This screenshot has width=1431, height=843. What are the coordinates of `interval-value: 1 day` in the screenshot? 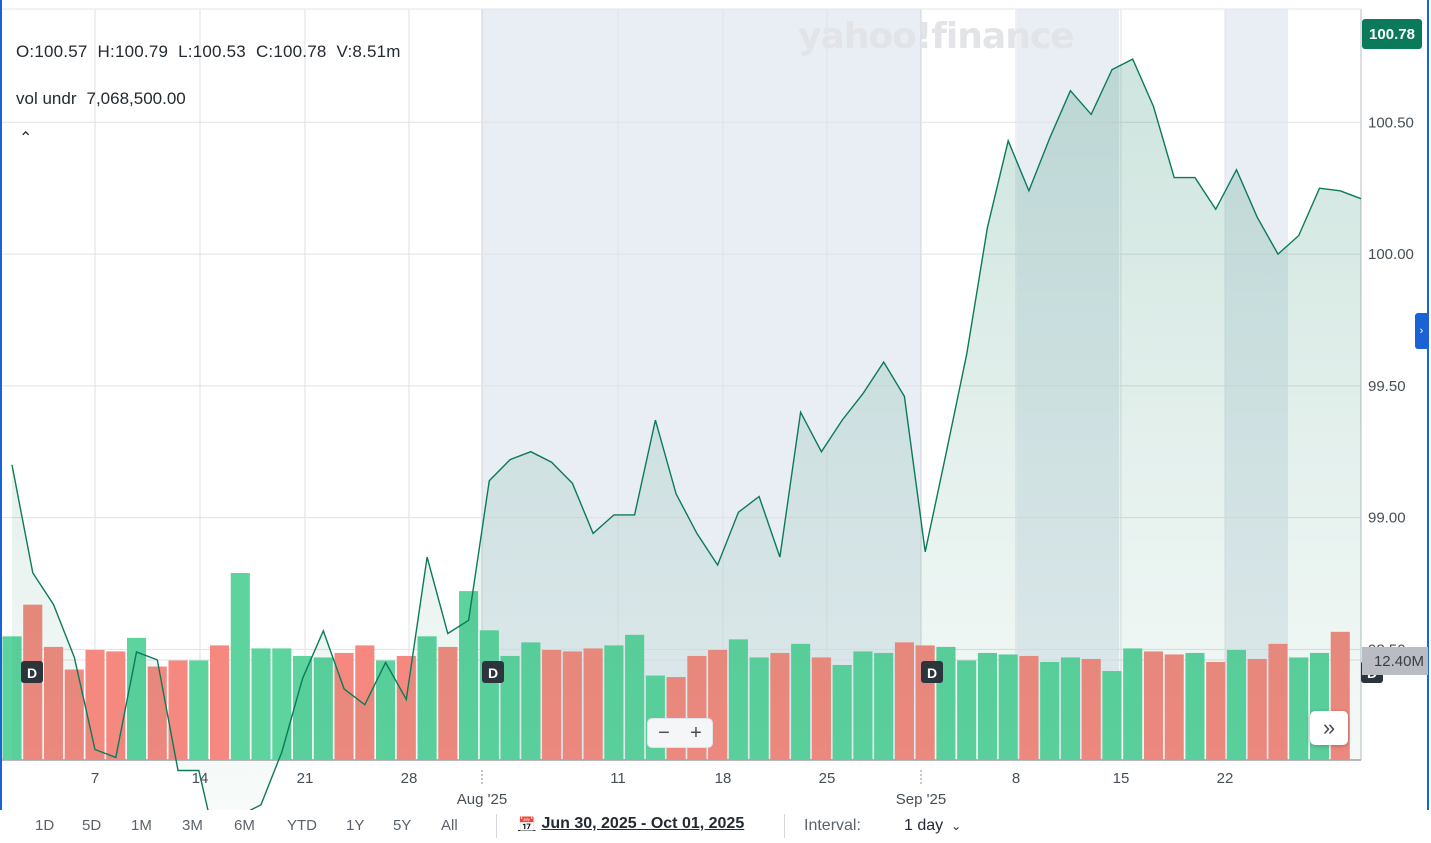 It's located at (924, 825).